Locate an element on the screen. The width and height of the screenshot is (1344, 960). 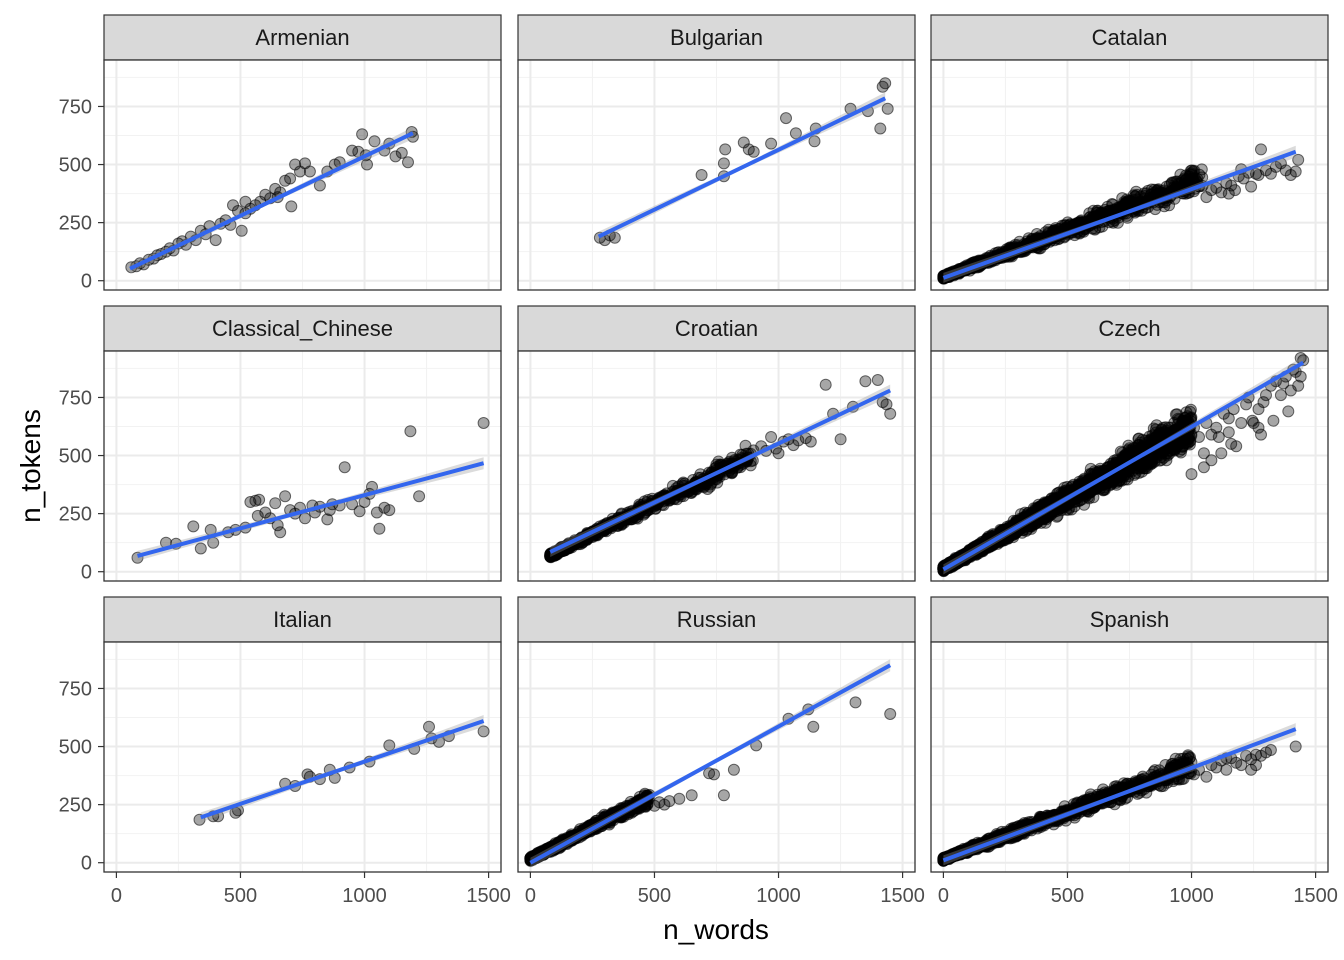
facet-label: Catalan is located at coordinates (1130, 37).